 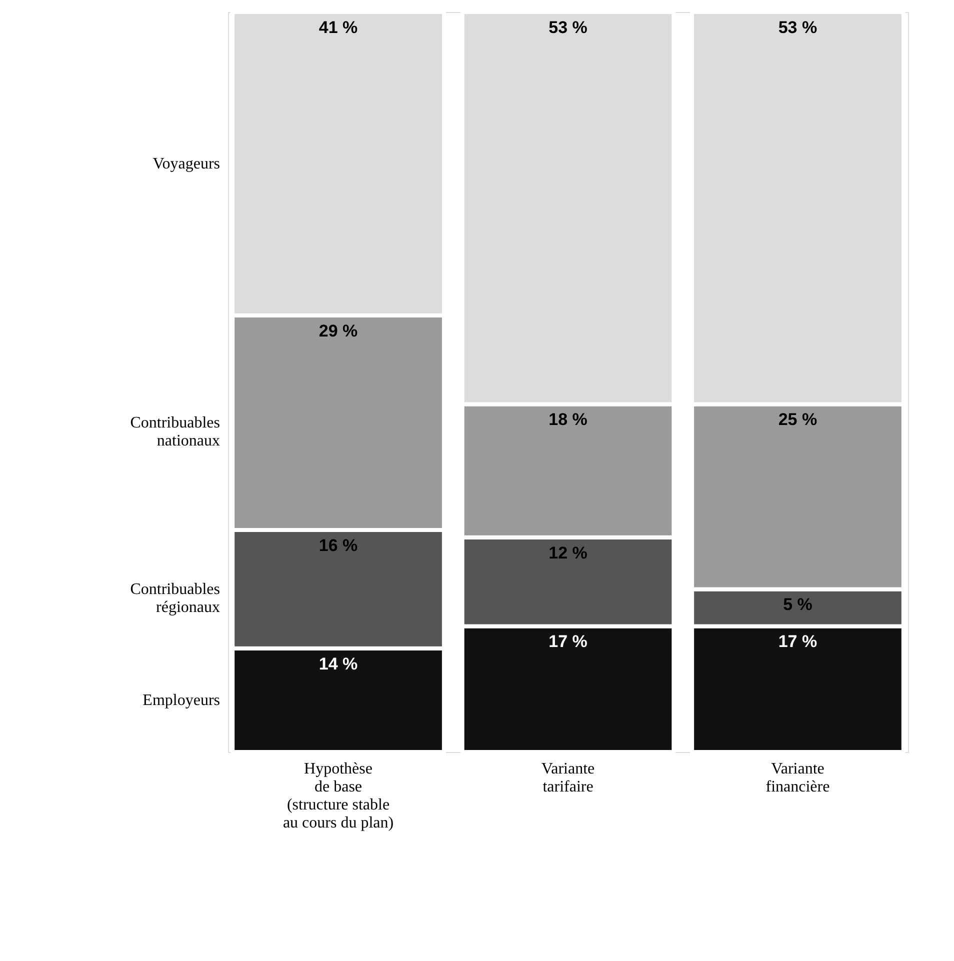 I want to click on x-tick-label: Hypothèse de base (structure stable au cours du plan), so click(x=338, y=796).